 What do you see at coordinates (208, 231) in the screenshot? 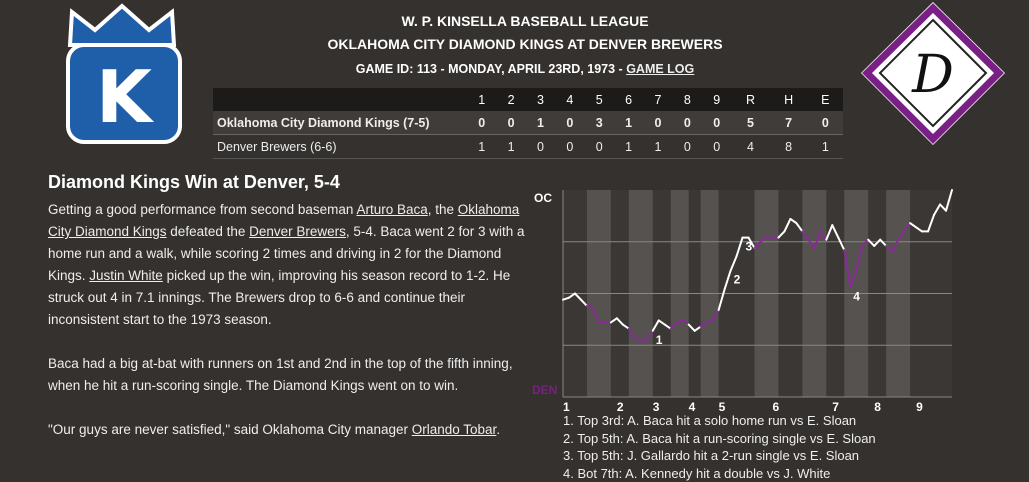
I see `text: defeated the` at bounding box center [208, 231].